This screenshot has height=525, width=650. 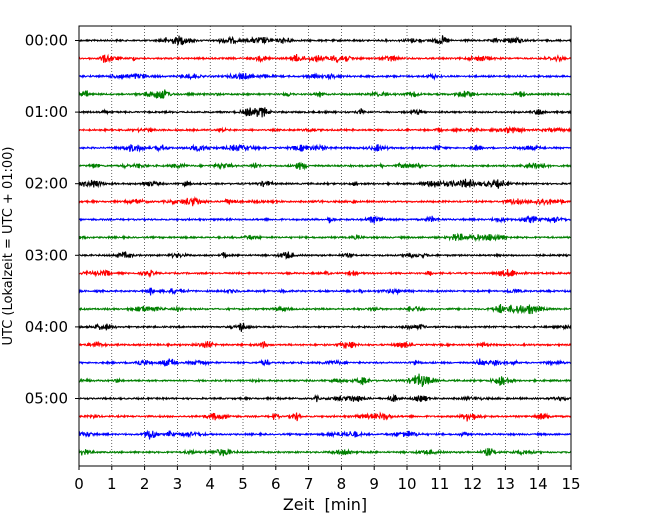 I want to click on x-tick-label: 0, so click(x=79, y=484).